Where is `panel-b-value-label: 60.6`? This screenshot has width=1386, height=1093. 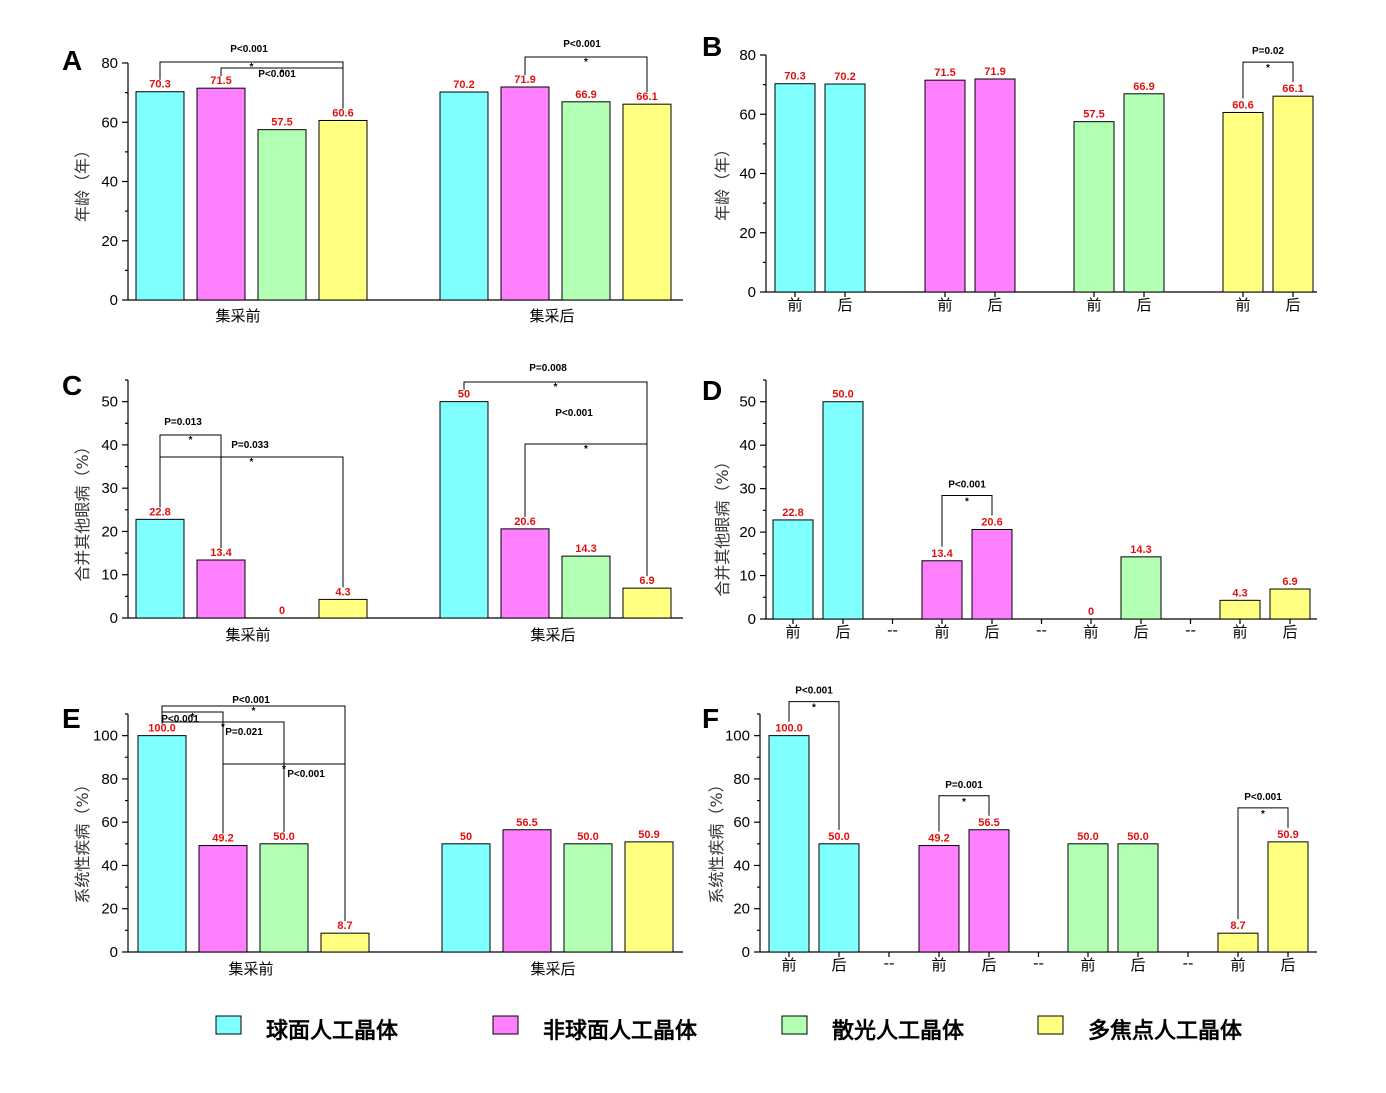
panel-b-value-label: 60.6 is located at coordinates (1242, 105).